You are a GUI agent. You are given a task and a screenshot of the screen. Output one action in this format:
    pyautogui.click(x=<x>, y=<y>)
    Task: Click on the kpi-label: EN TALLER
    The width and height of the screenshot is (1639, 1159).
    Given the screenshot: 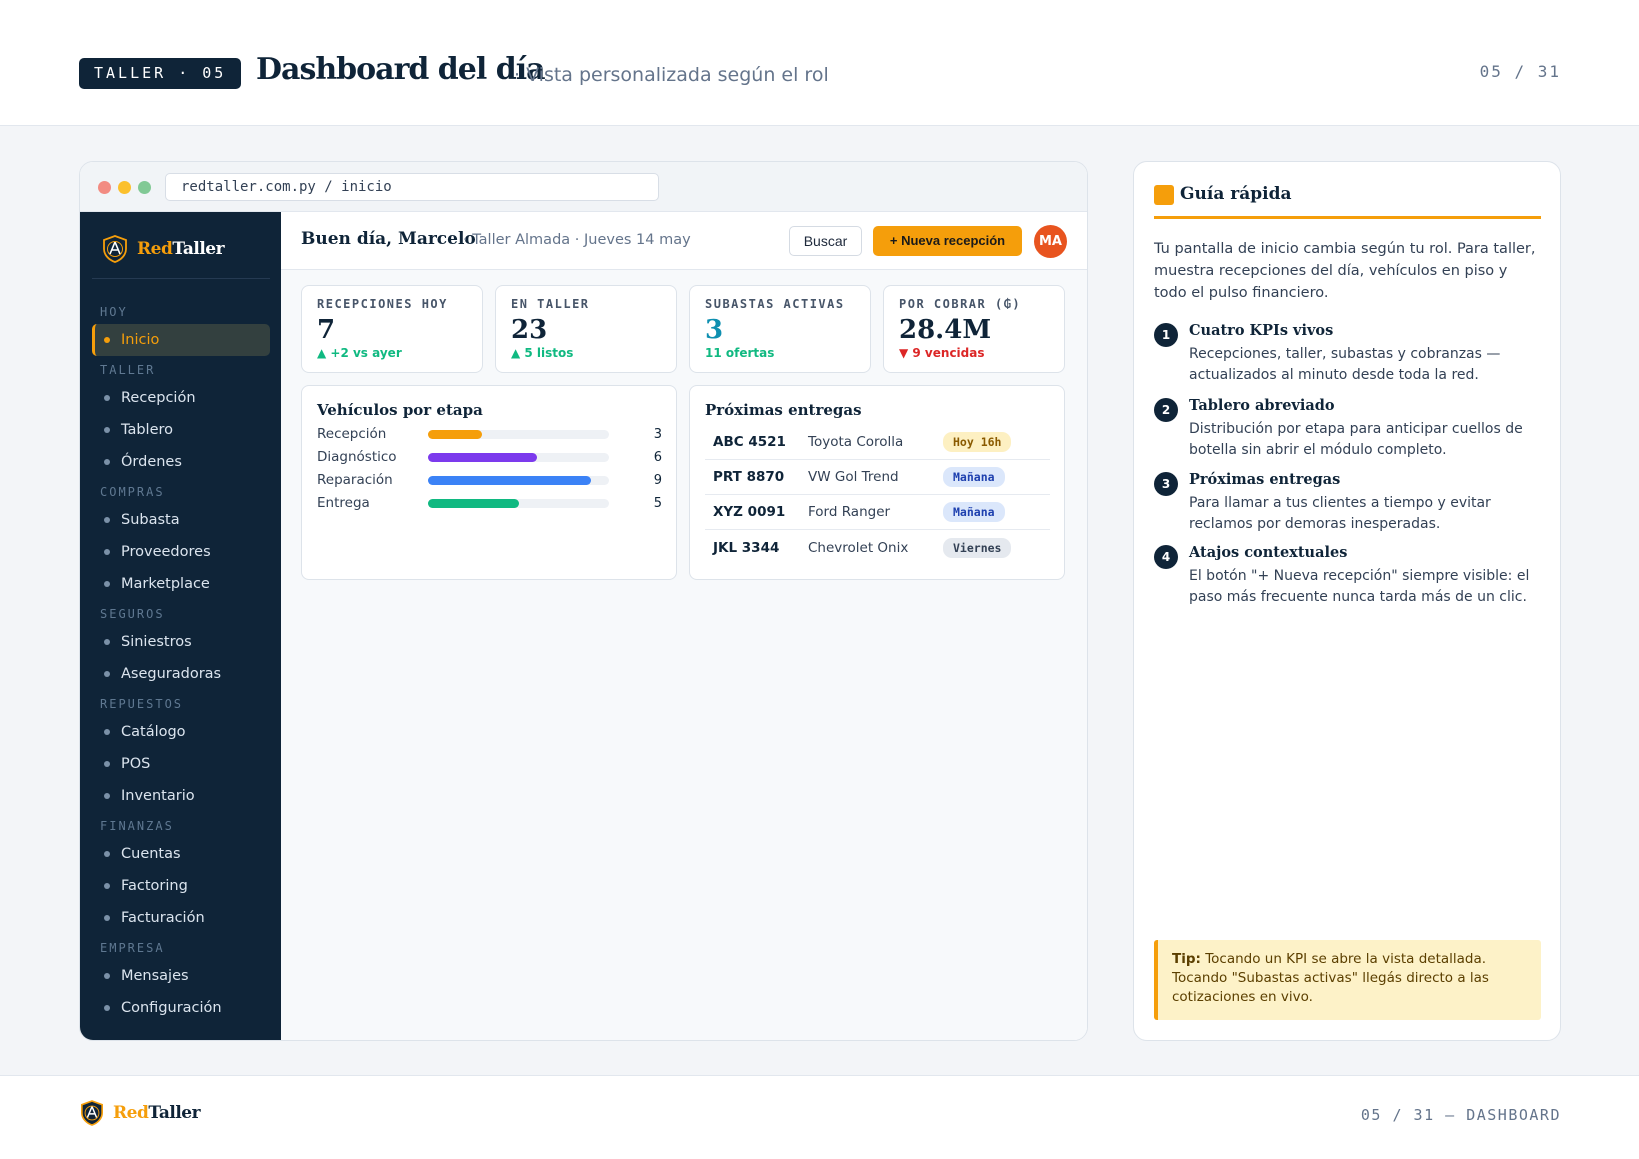 What is the action you would take?
    pyautogui.click(x=550, y=304)
    